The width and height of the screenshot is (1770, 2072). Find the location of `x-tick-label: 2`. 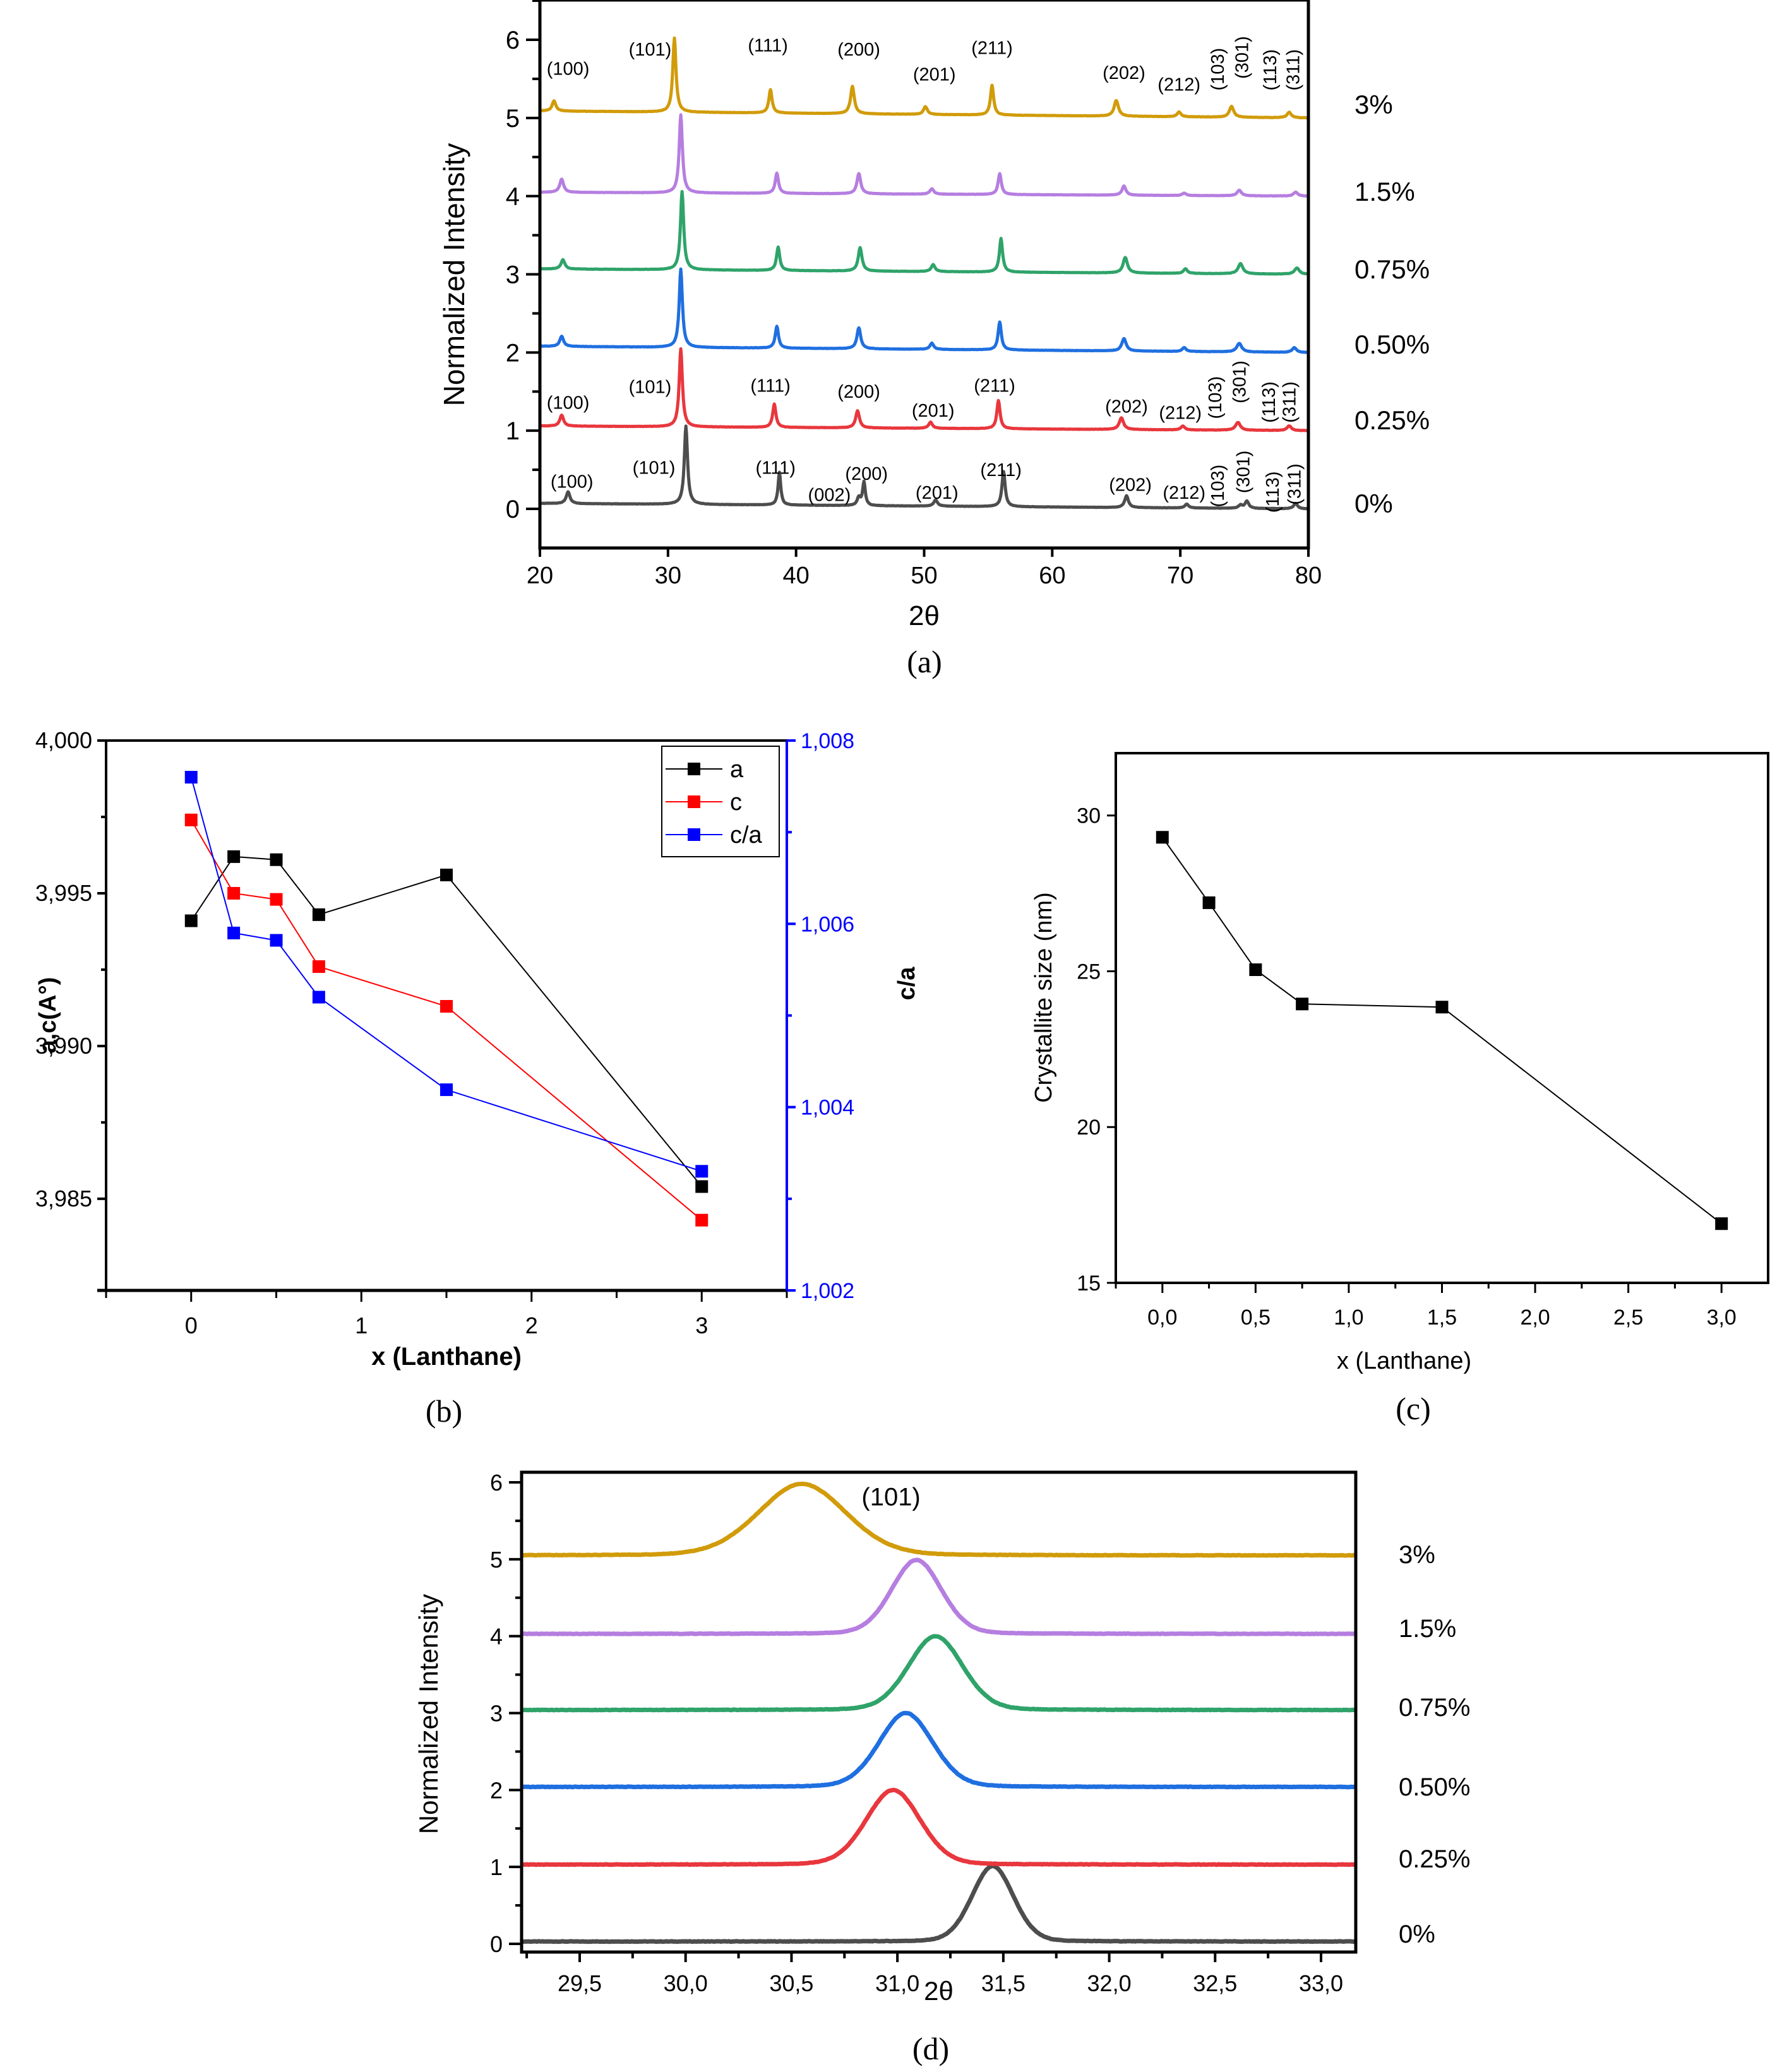

x-tick-label: 2 is located at coordinates (531, 1325).